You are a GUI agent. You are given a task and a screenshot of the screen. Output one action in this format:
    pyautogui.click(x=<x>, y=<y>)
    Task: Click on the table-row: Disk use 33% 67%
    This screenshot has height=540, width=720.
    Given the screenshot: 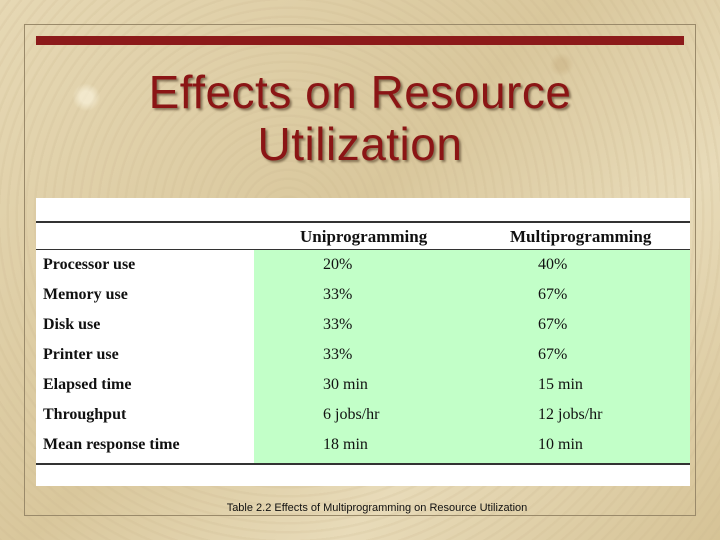 What is the action you would take?
    pyautogui.click(x=363, y=329)
    